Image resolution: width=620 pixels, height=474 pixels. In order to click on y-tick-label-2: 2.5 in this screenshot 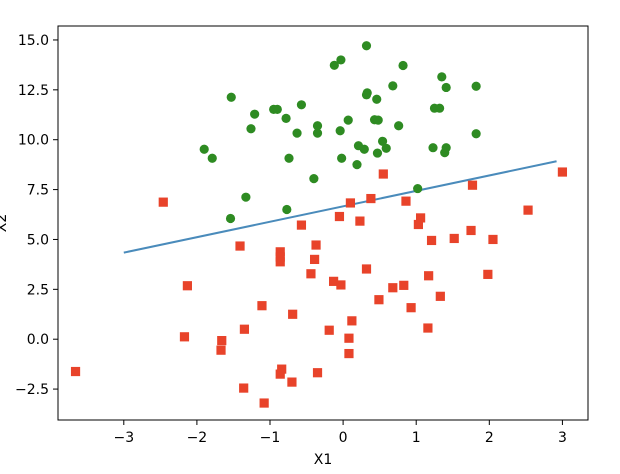, I will do `click(38, 290)`.